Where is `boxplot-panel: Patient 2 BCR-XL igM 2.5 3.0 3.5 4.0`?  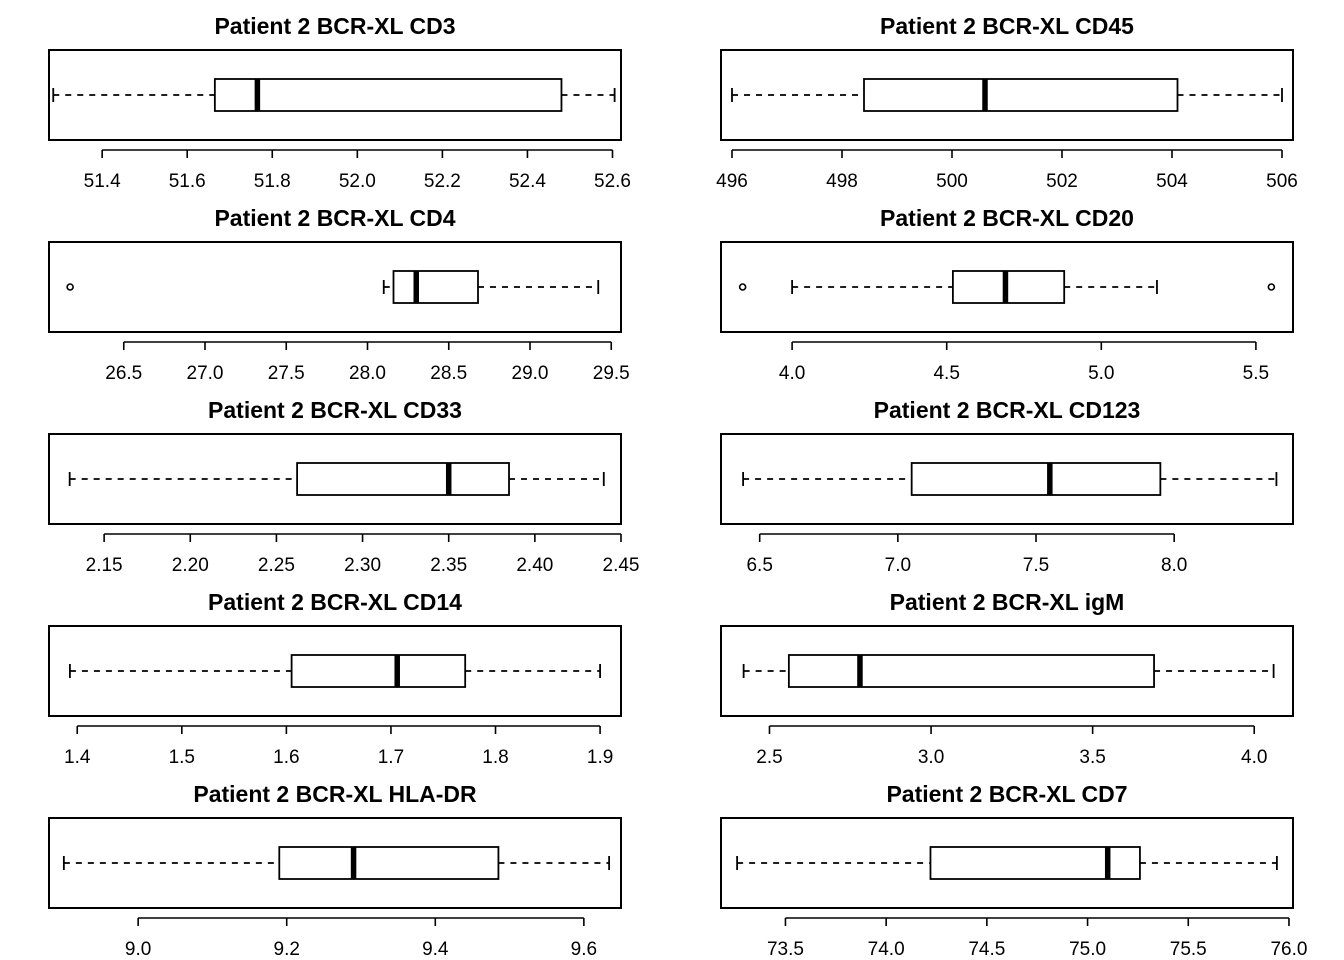
boxplot-panel: Patient 2 BCR-XL igM 2.5 3.0 3.5 4.0 is located at coordinates (1007, 678).